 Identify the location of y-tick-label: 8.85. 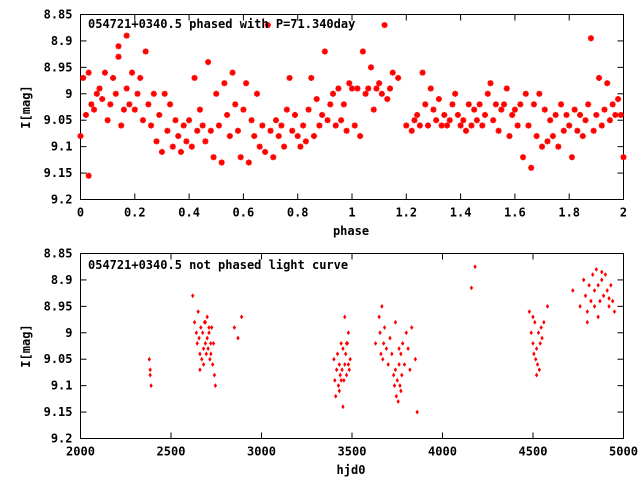
(58, 15).